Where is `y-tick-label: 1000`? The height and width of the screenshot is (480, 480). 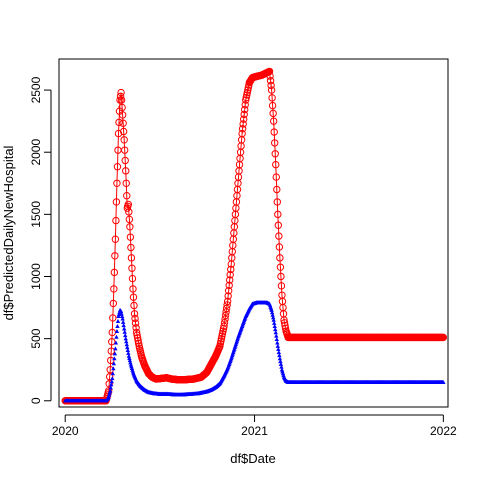
y-tick-label: 1000 is located at coordinates (36, 276).